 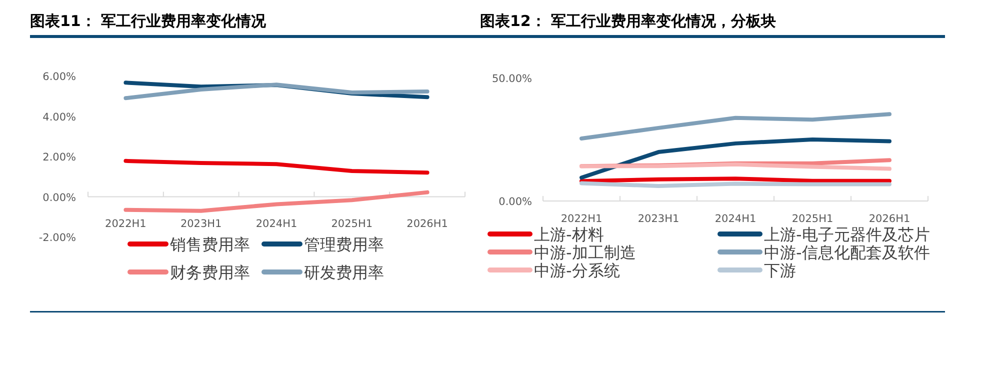 What do you see at coordinates (780, 270) in the screenshot?
I see `legend-label: 下游` at bounding box center [780, 270].